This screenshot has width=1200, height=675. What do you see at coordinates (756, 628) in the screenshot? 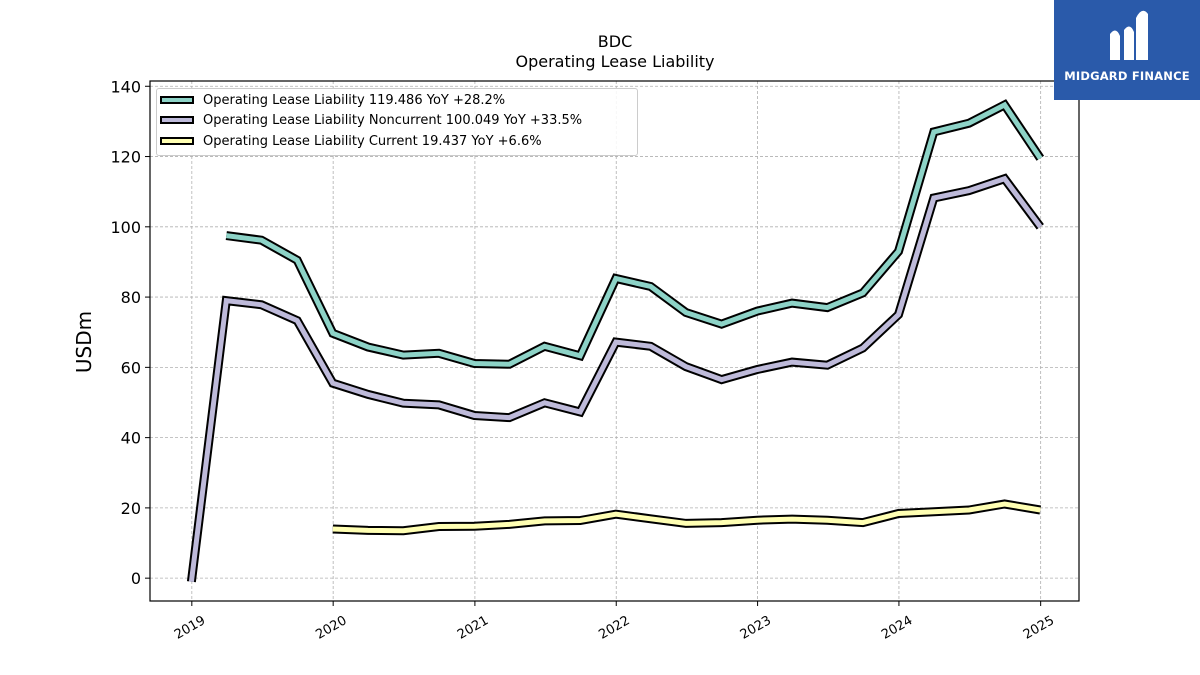
I see `x-tick-label: 2023` at bounding box center [756, 628].